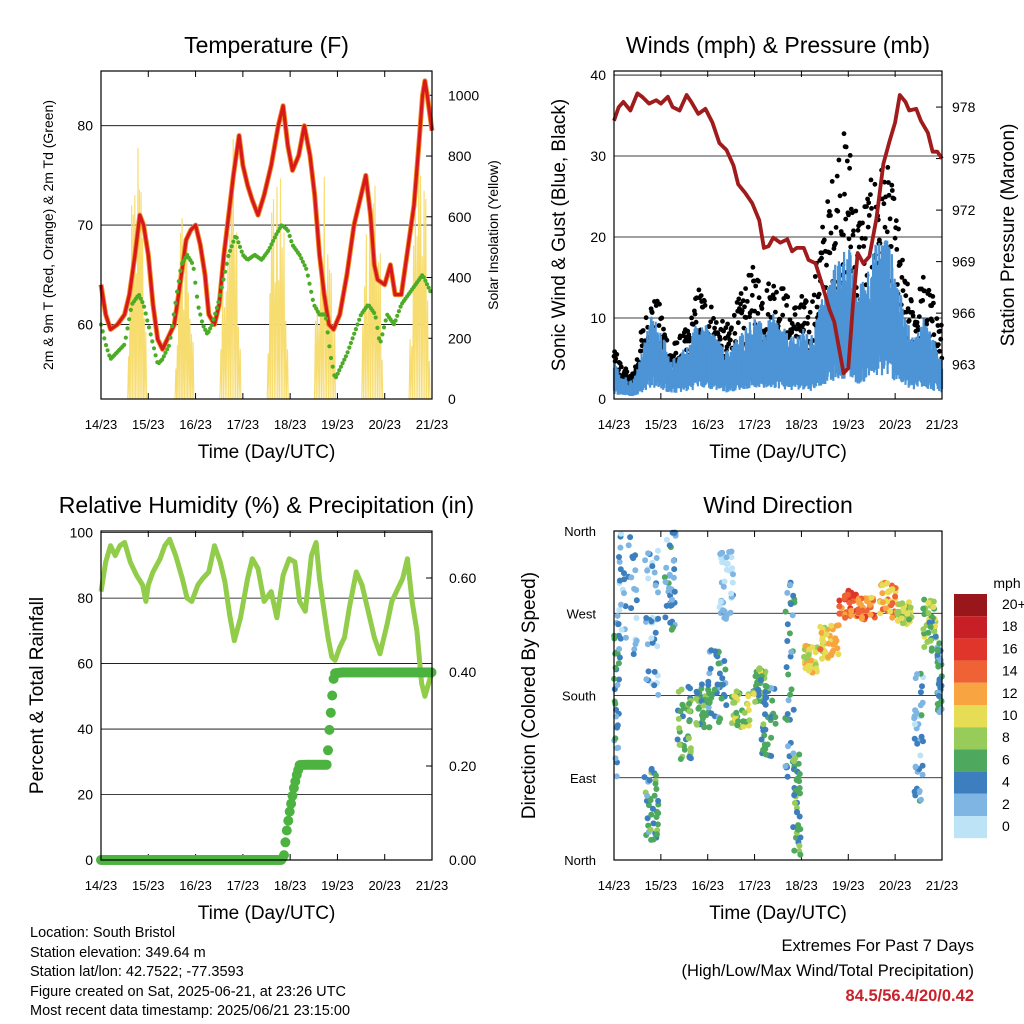  Describe the element at coordinates (85, 795) in the screenshot. I see `humidity-ytick-label: 20` at that location.